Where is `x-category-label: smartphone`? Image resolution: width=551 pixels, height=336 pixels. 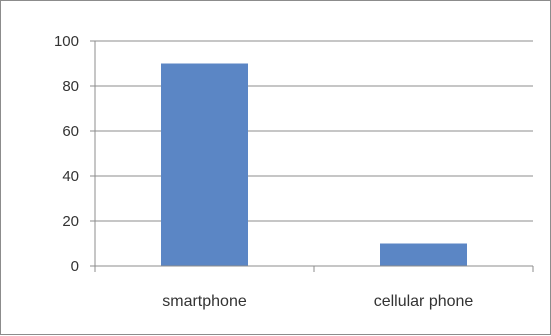 x-category-label: smartphone is located at coordinates (204, 301).